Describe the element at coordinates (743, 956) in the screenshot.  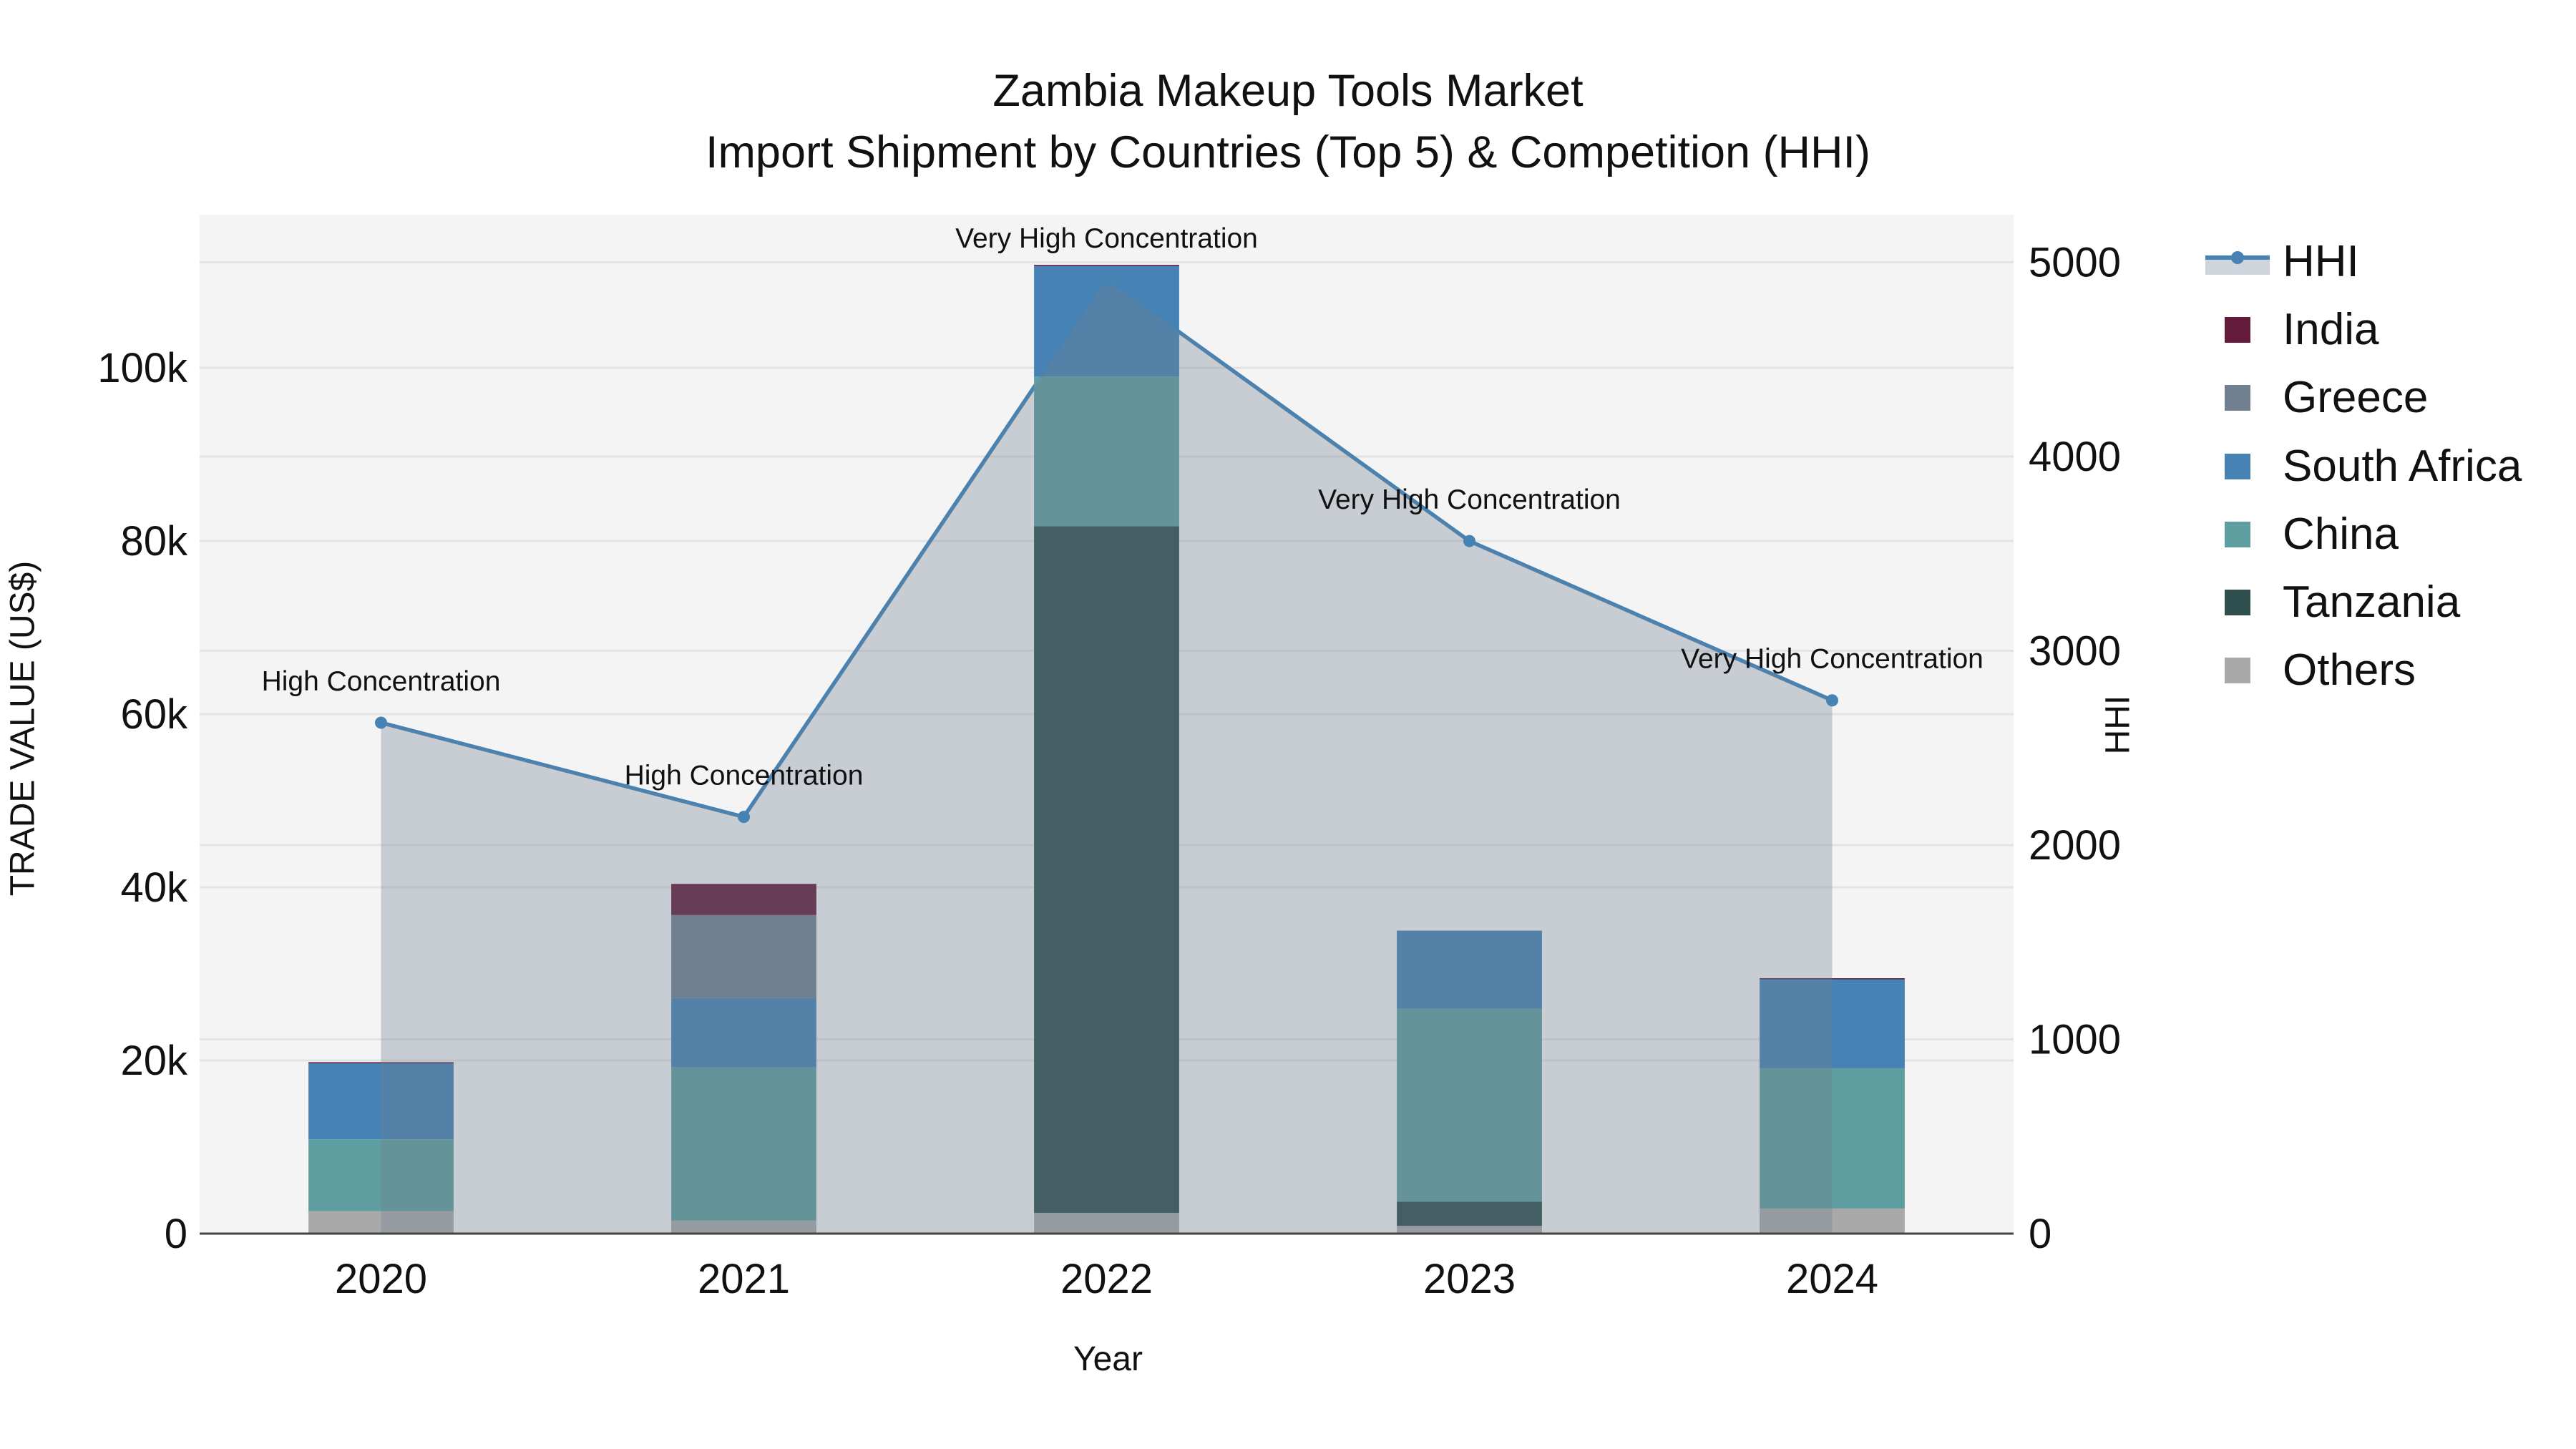
I see `bar-segment-greece` at that location.